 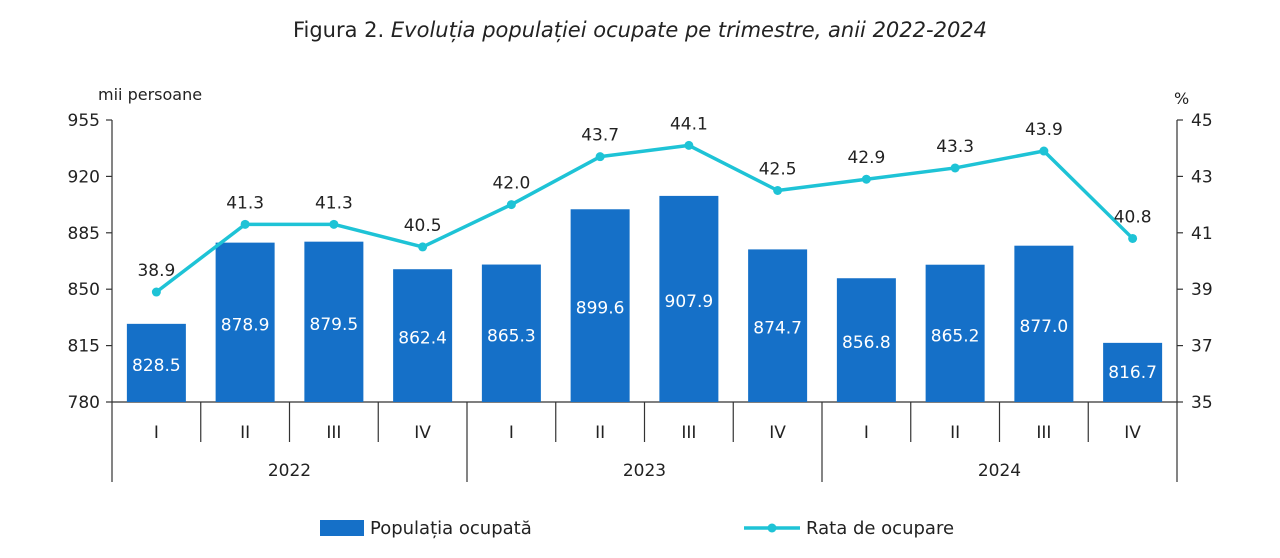 I want to click on bar-value-label: 865.2, so click(x=955, y=336).